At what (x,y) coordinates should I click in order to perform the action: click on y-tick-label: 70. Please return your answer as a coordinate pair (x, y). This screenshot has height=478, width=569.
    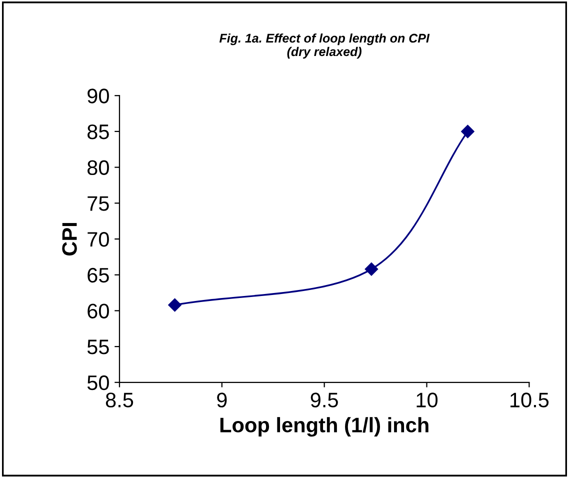
    Looking at the image, I should click on (98, 239).